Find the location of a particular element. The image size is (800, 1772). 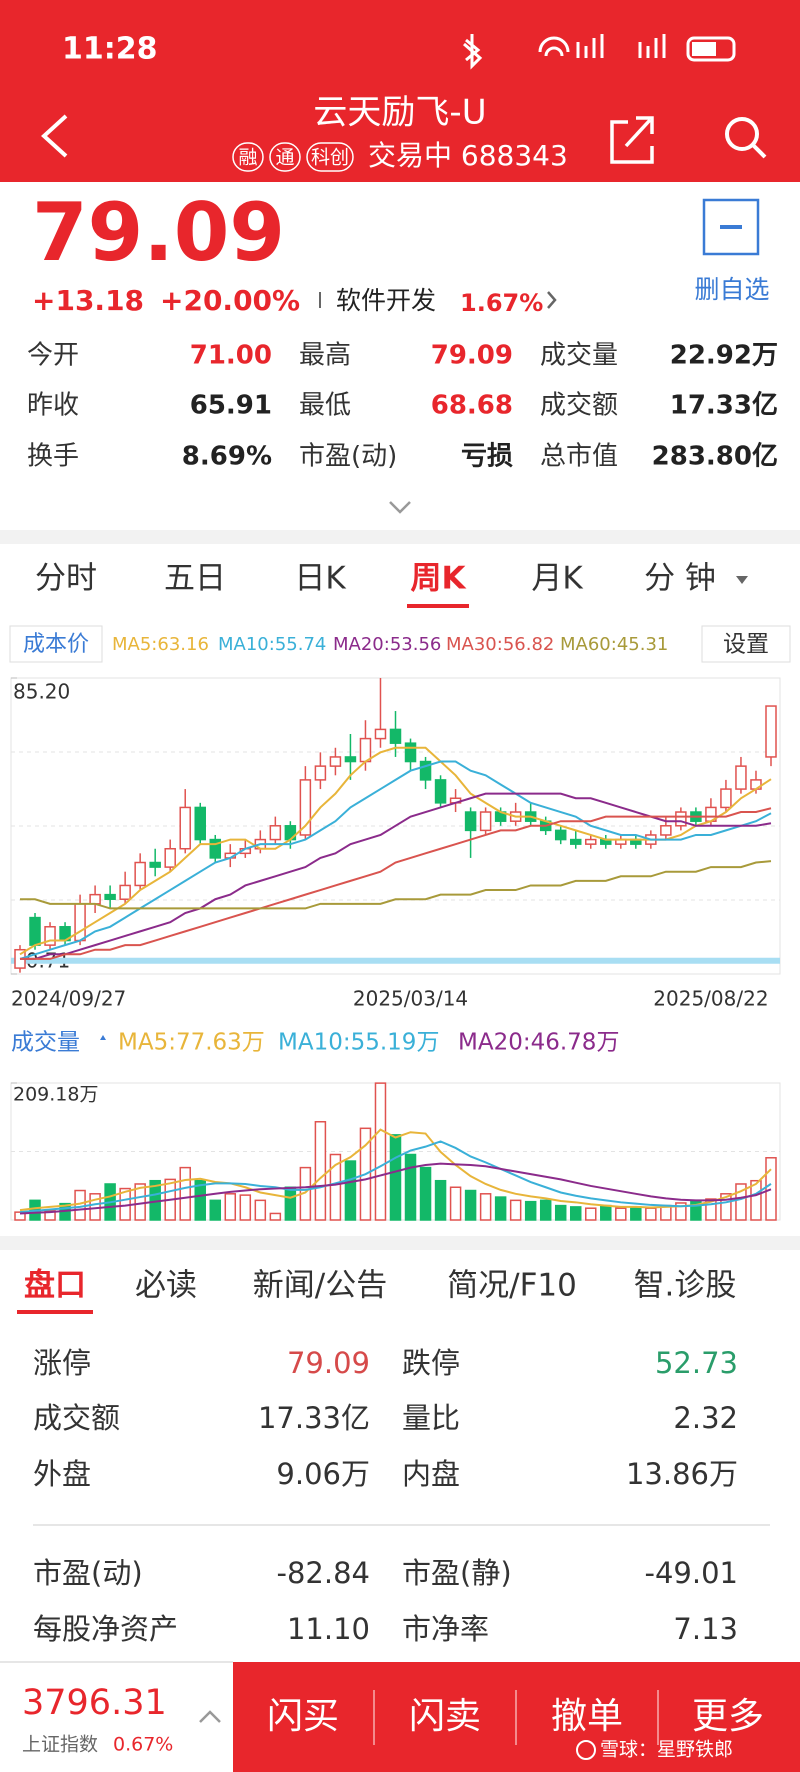

period-tab: 周K is located at coordinates (438, 579).